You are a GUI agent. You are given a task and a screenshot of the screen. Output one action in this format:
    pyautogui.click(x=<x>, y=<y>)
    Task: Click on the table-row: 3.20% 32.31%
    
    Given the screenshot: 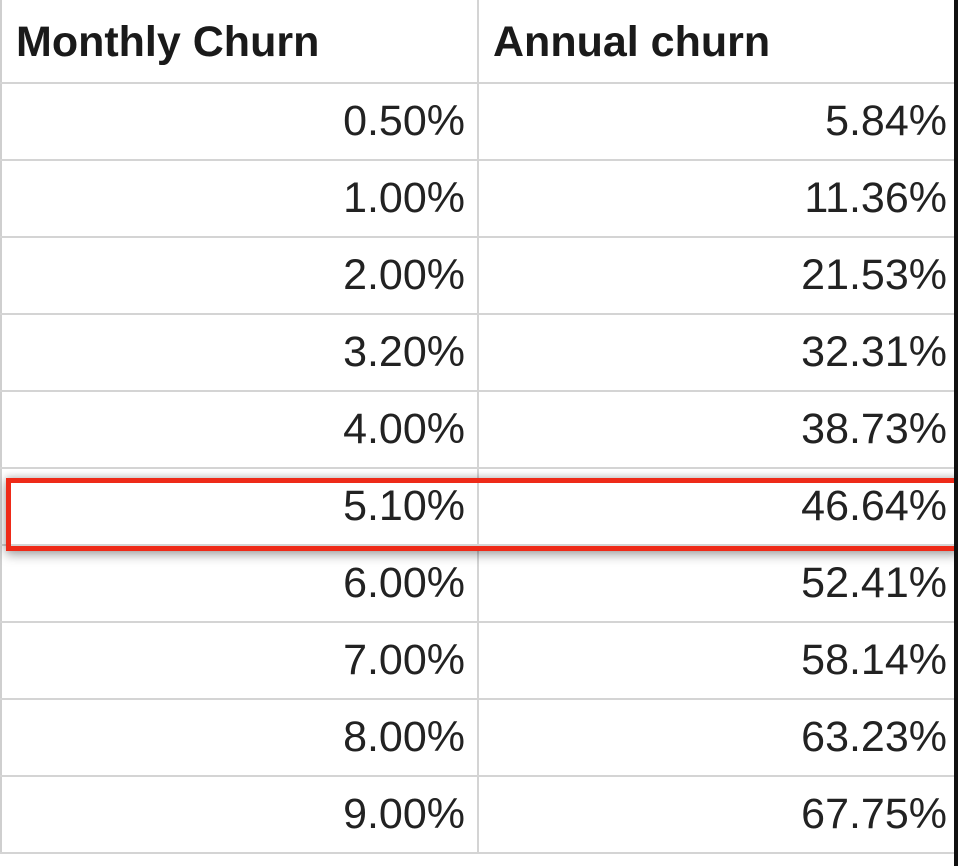 What is the action you would take?
    pyautogui.click(x=479, y=353)
    